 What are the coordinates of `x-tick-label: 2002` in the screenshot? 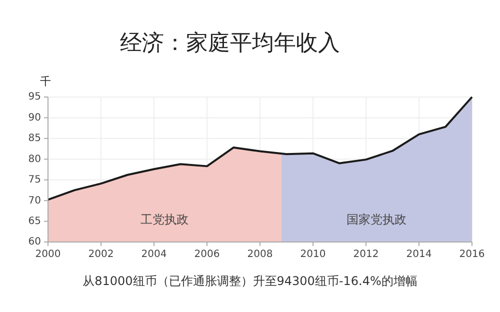 It's located at (101, 254).